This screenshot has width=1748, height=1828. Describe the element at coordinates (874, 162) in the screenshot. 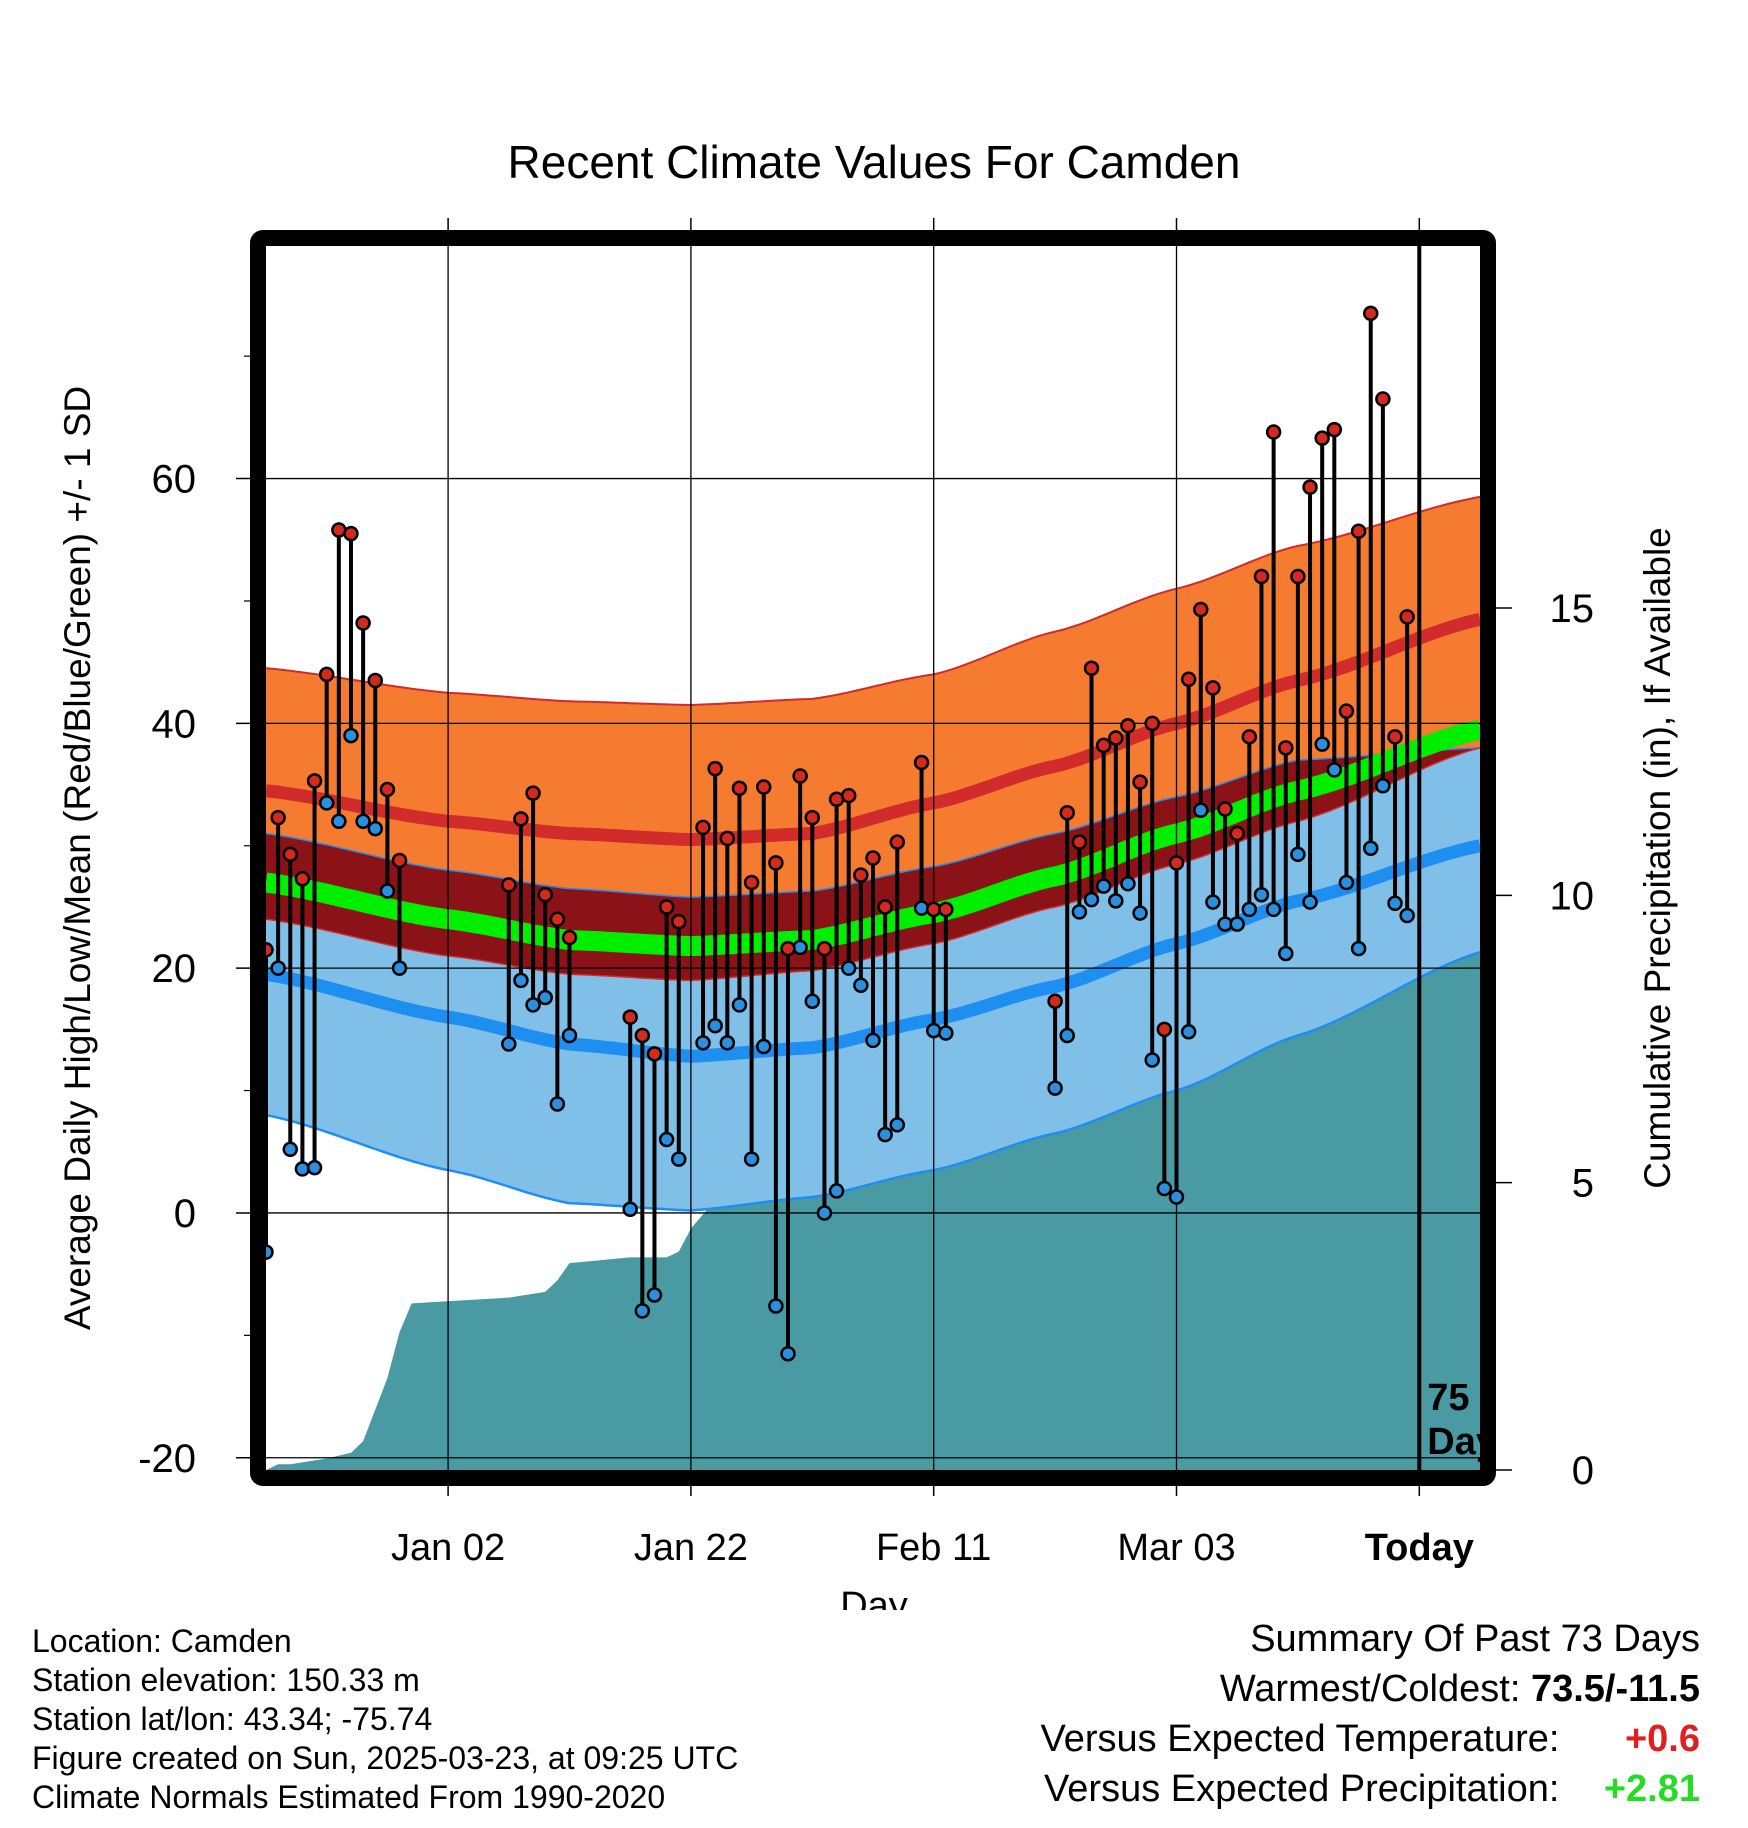

I see `chart-title: Recent Climate Values For Camden` at that location.